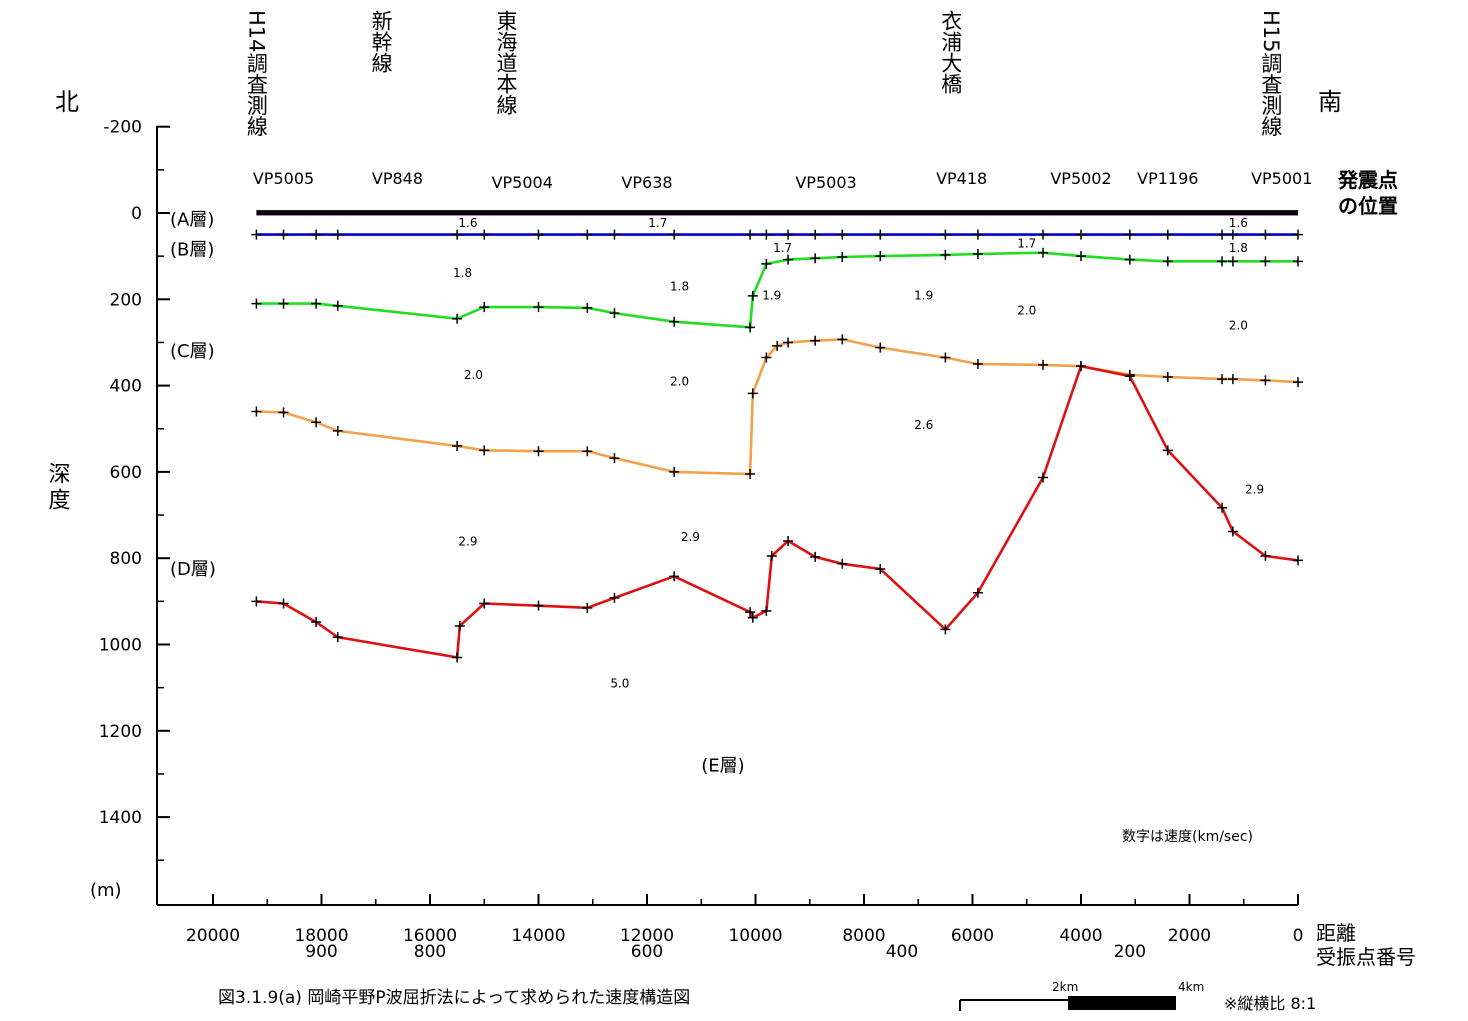 This screenshot has height=1021, width=1468. Describe the element at coordinates (126, 473) in the screenshot. I see `y-tick-label: 600` at that location.